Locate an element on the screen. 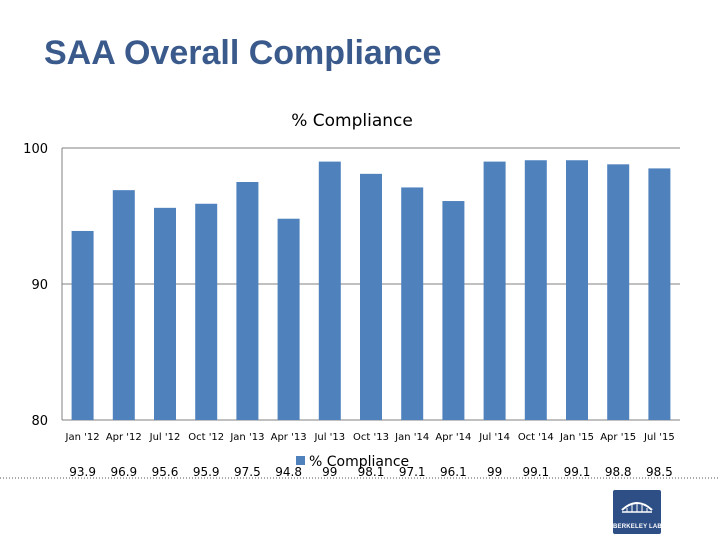 The width and height of the screenshot is (720, 540). data-label: 93.9 is located at coordinates (82, 472).